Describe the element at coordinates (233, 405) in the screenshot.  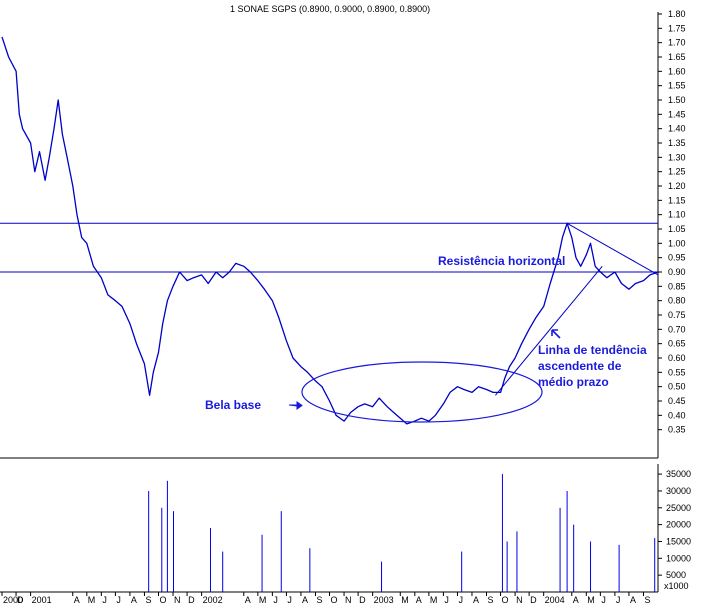
I see `annotation-base: Bela base` at that location.